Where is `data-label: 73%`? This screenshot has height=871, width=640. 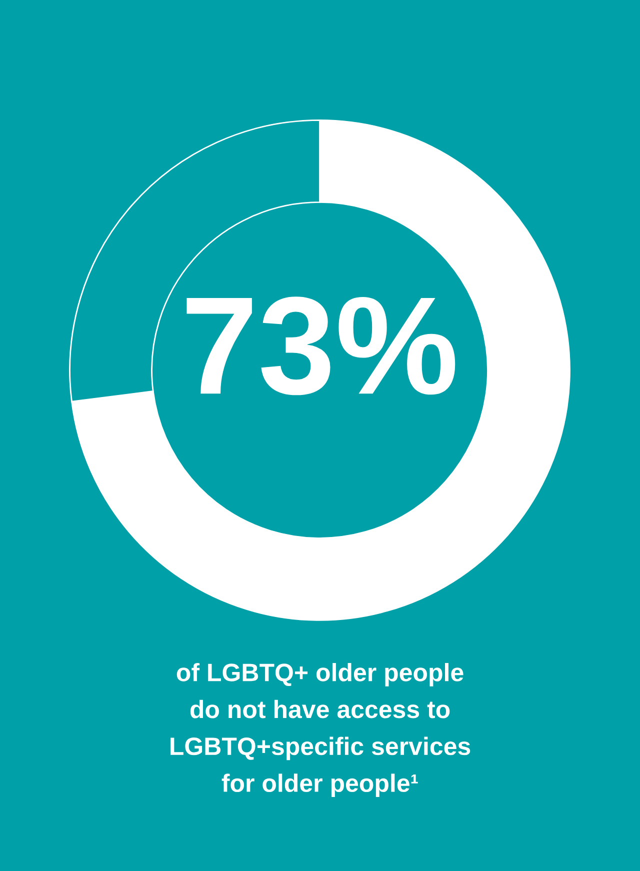
data-label: 73% is located at coordinates (321, 346).